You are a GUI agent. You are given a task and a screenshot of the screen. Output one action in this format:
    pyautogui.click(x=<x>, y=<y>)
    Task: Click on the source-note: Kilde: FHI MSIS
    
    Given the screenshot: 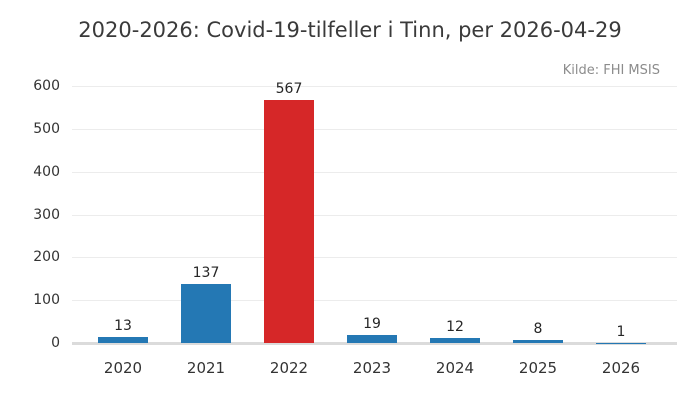 What is the action you would take?
    pyautogui.click(x=611, y=70)
    